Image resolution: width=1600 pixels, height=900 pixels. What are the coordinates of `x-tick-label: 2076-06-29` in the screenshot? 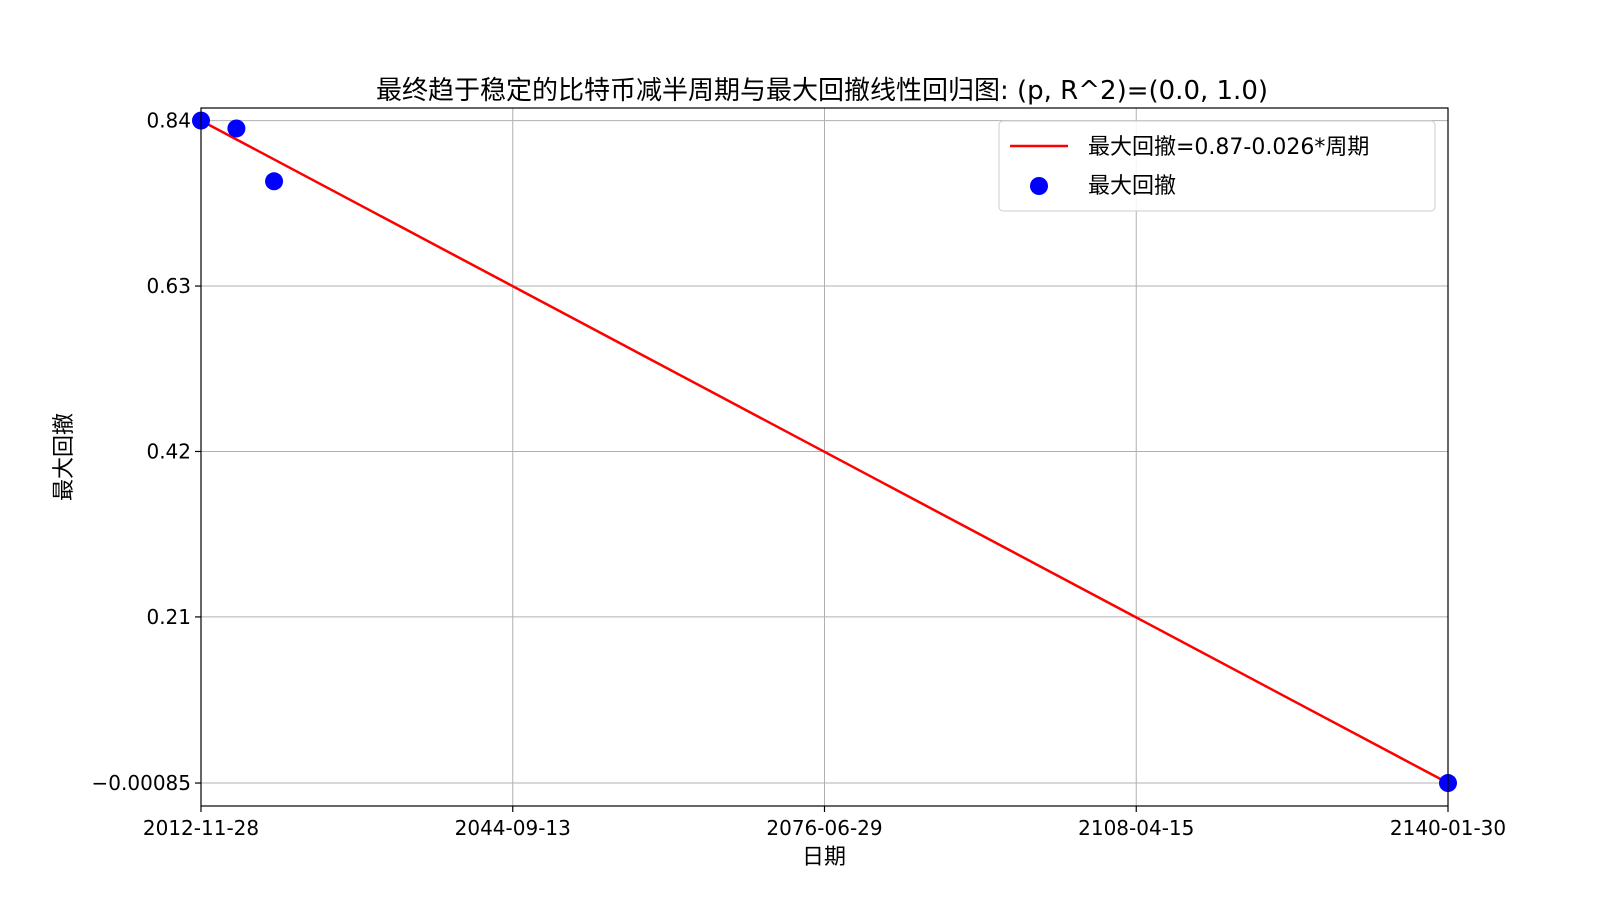 It's located at (824, 828).